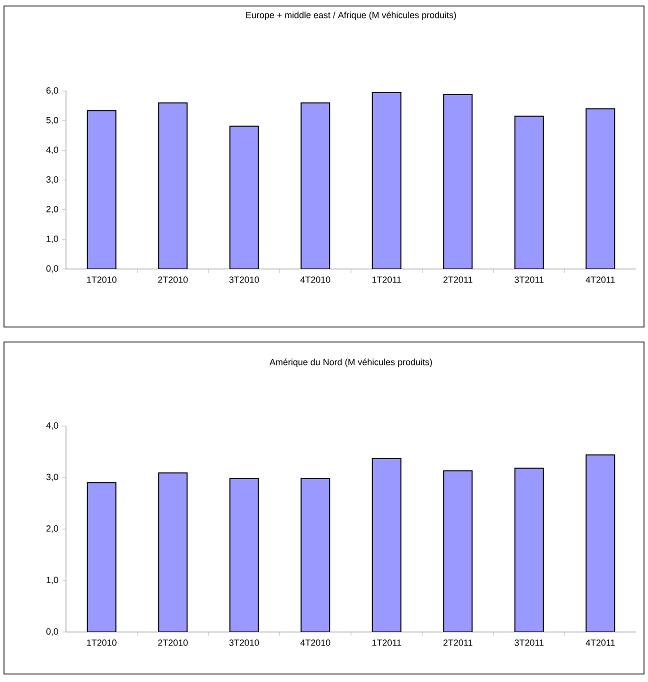  What do you see at coordinates (52, 91) in the screenshot?
I see `y-tick-label: 6,0` at bounding box center [52, 91].